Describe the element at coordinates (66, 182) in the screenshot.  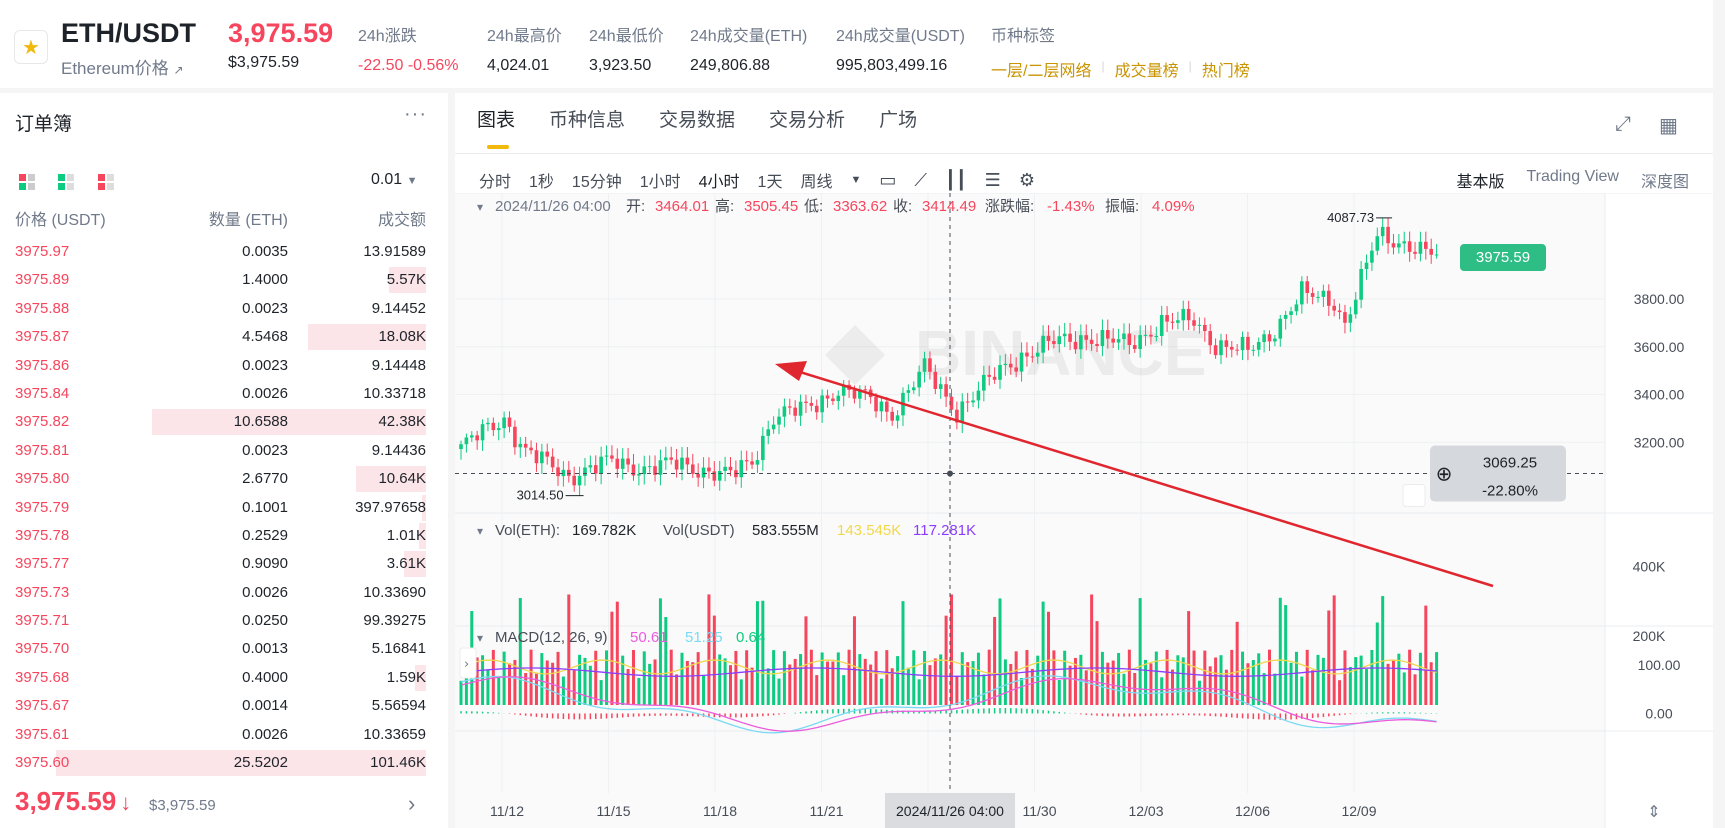
I see `orderbook-bids-icon` at that location.